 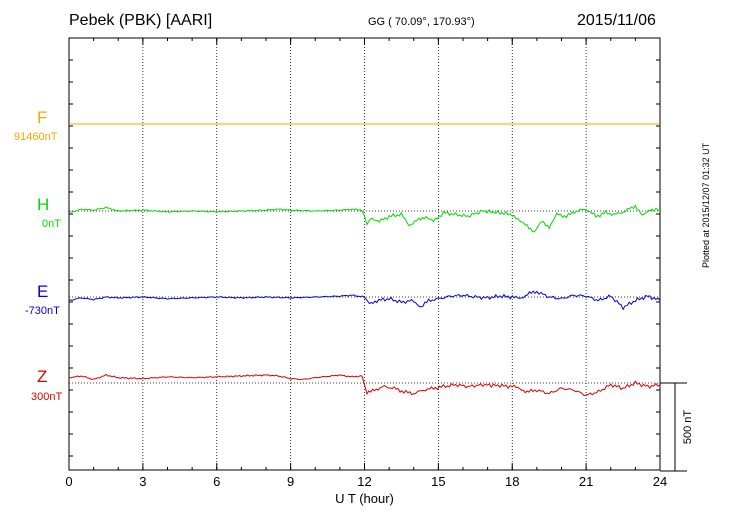 I want to click on x-tick-label: 18, so click(x=512, y=481).